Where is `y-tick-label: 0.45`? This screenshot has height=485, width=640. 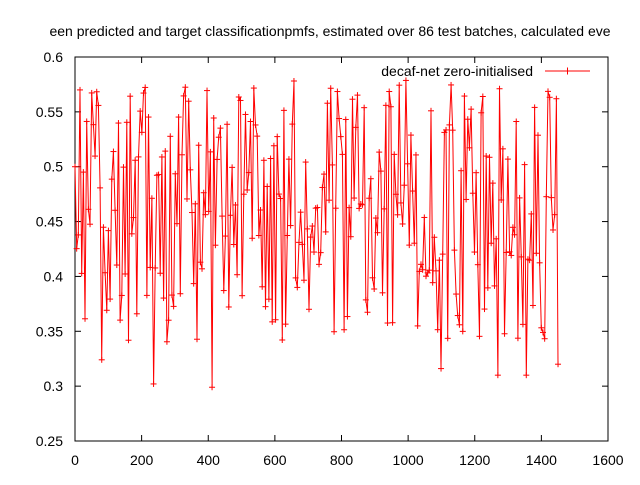
y-tick-label: 0.45 is located at coordinates (49, 222).